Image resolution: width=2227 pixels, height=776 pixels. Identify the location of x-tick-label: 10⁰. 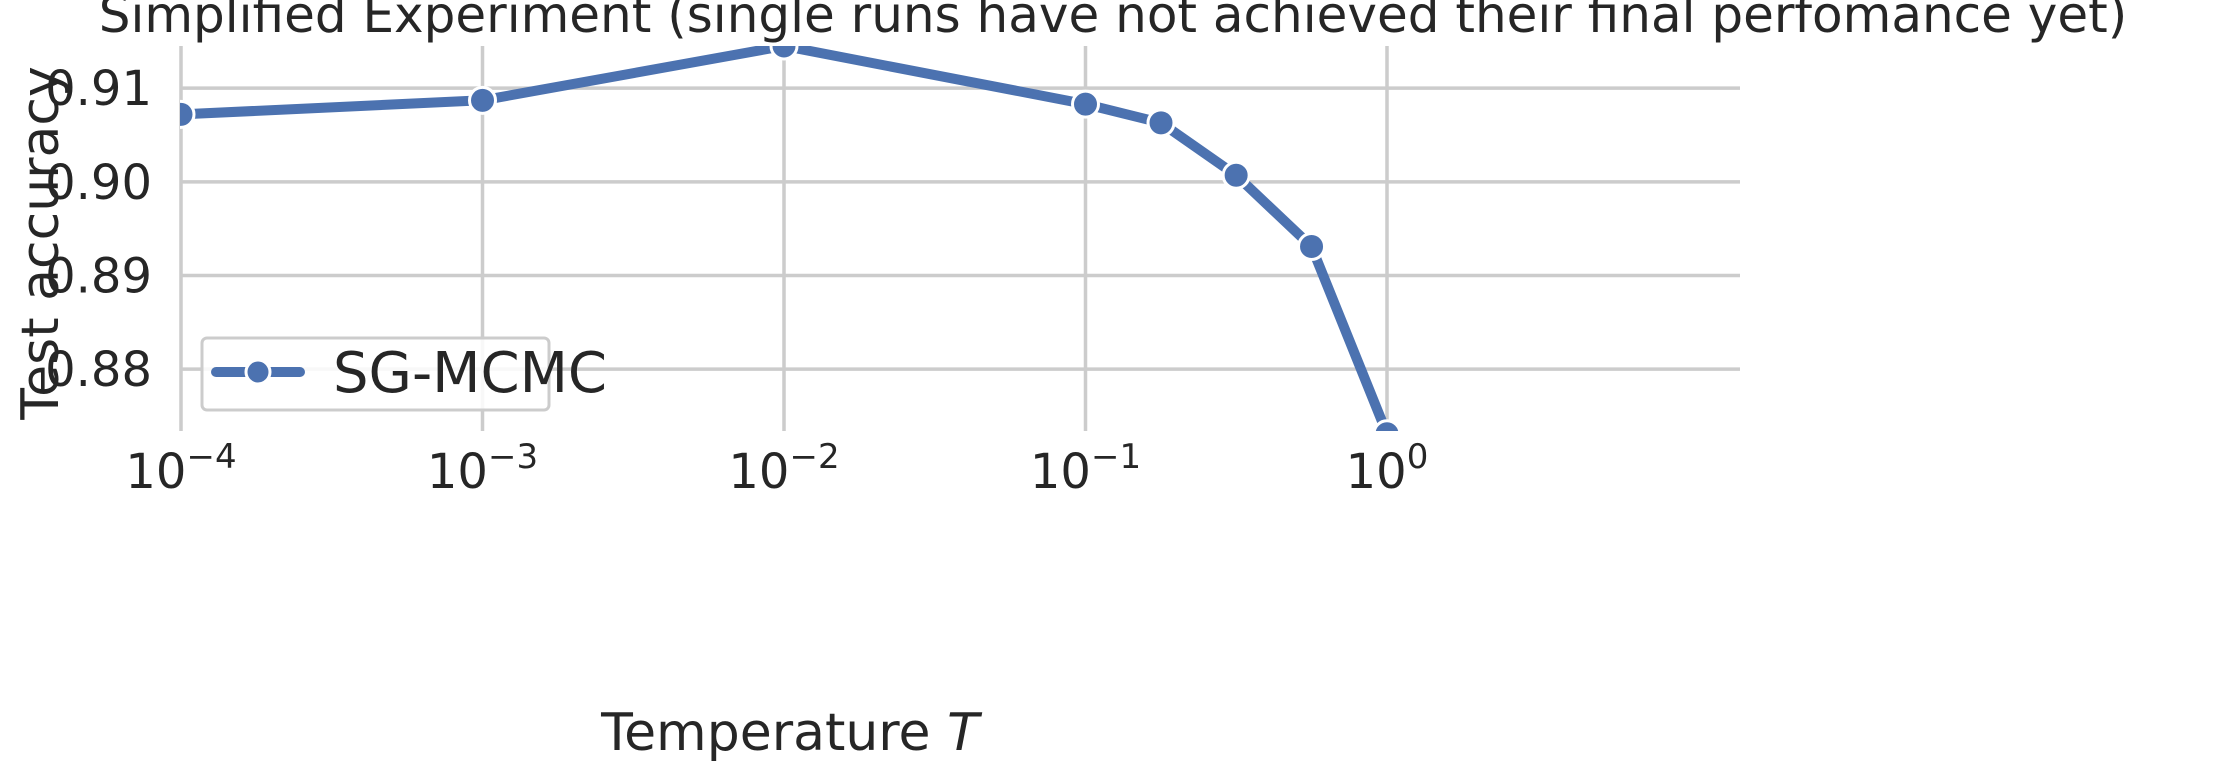
(1387, 468).